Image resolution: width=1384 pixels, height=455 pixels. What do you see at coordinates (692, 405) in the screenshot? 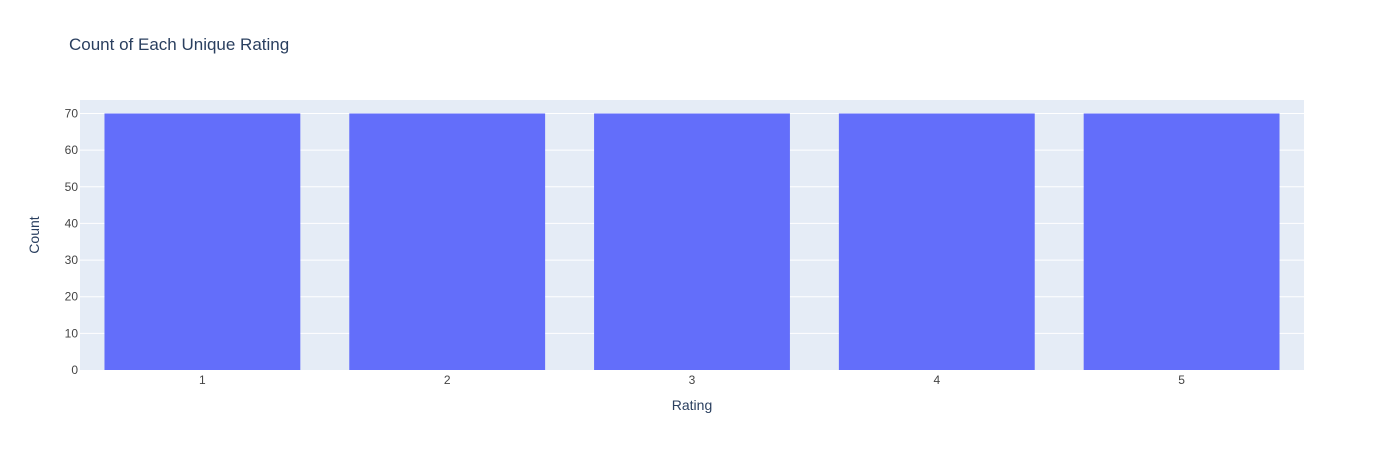
I see `x-axis-title: Rating` at bounding box center [692, 405].